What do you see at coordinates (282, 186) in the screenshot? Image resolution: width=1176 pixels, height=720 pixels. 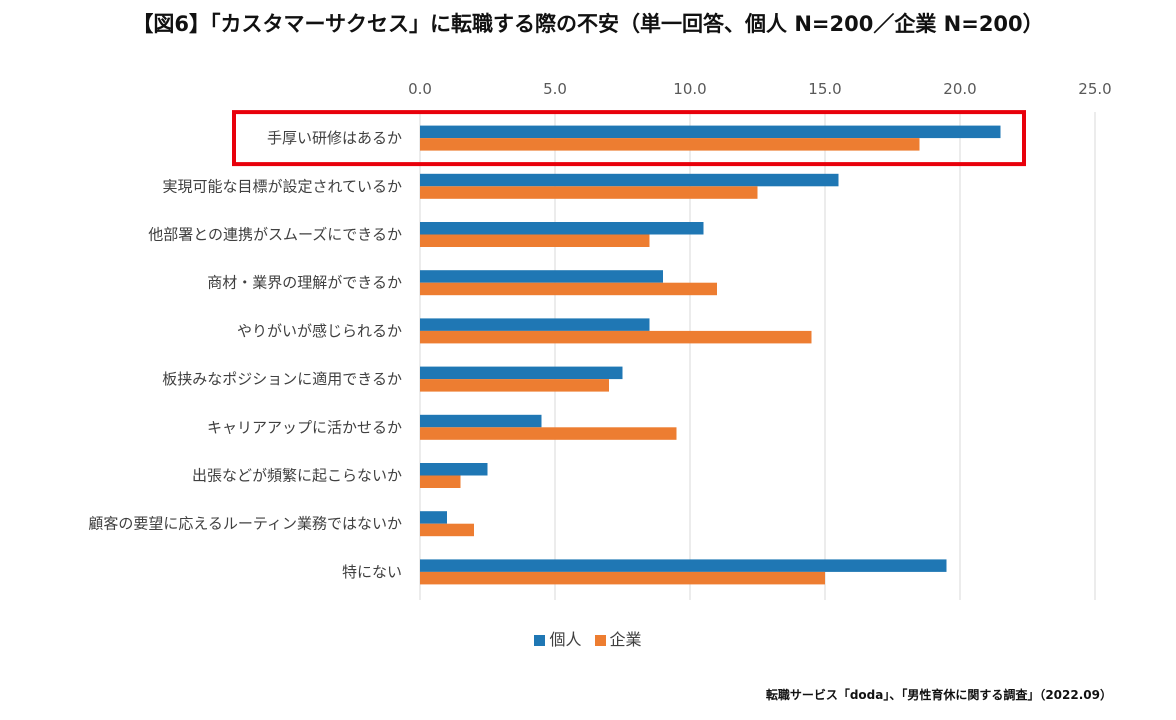 I see `category-label: 実現可能な目標が設定されているか` at bounding box center [282, 186].